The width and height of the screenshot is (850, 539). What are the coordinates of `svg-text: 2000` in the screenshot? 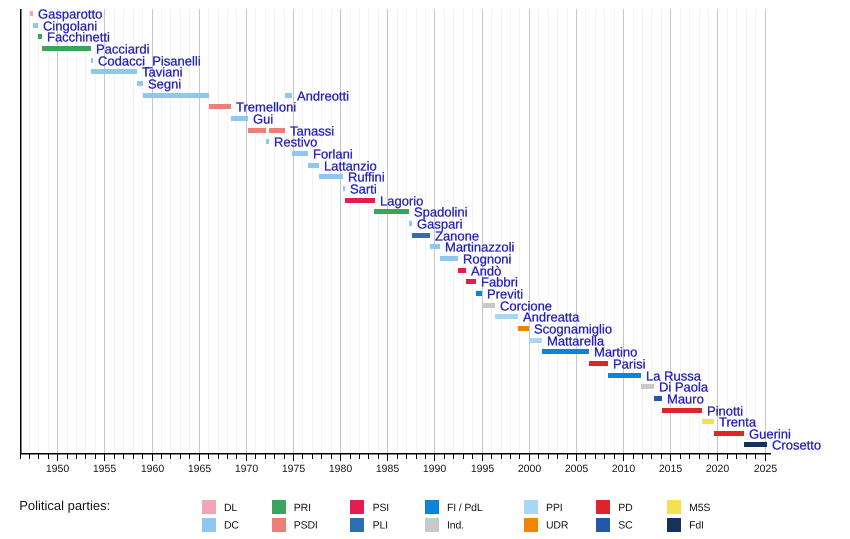 It's located at (530, 469).